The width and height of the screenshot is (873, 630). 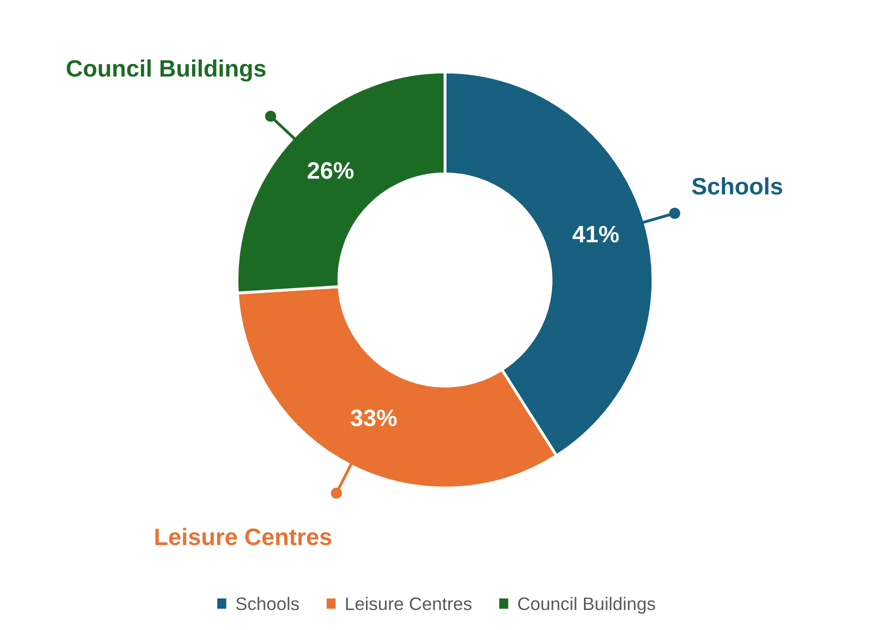 I want to click on legend-label: Schools, so click(x=267, y=603).